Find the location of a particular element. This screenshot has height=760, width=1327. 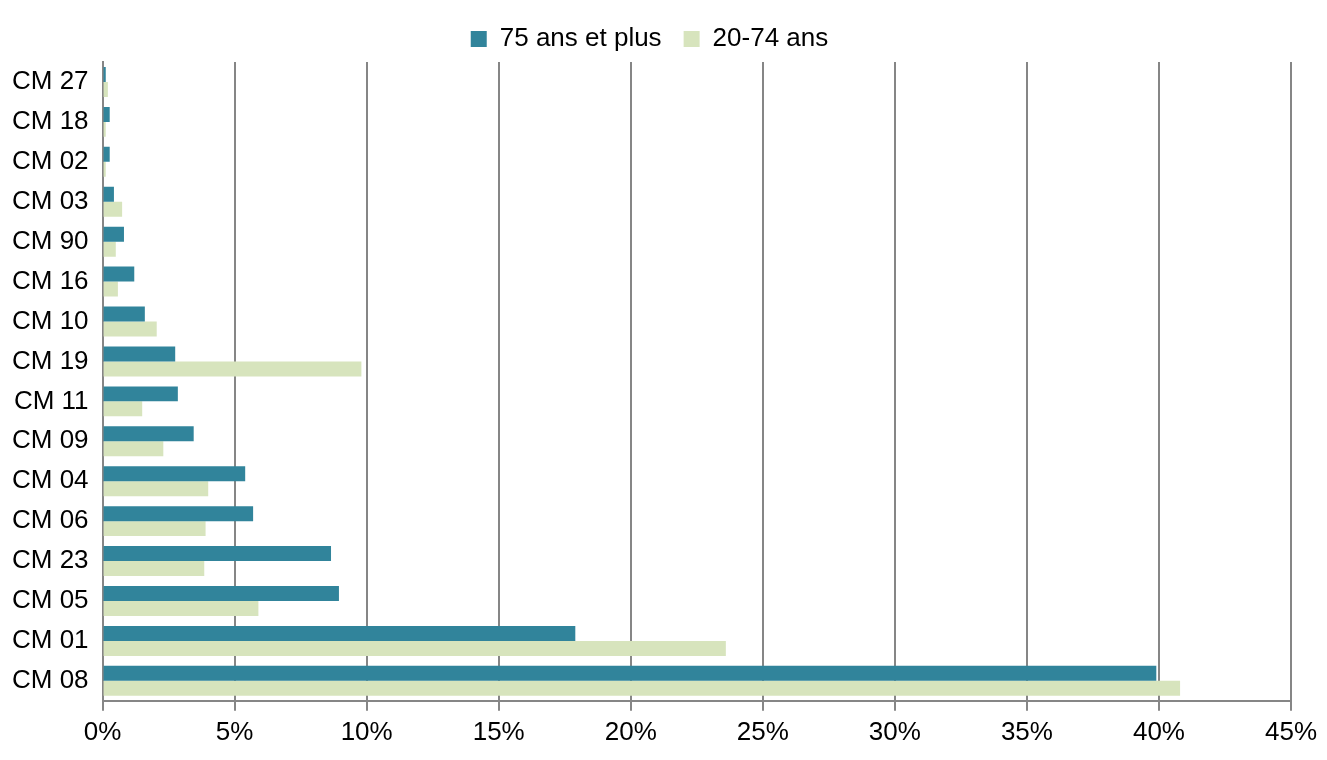

y-tick-label: CM 10 is located at coordinates (50, 319).